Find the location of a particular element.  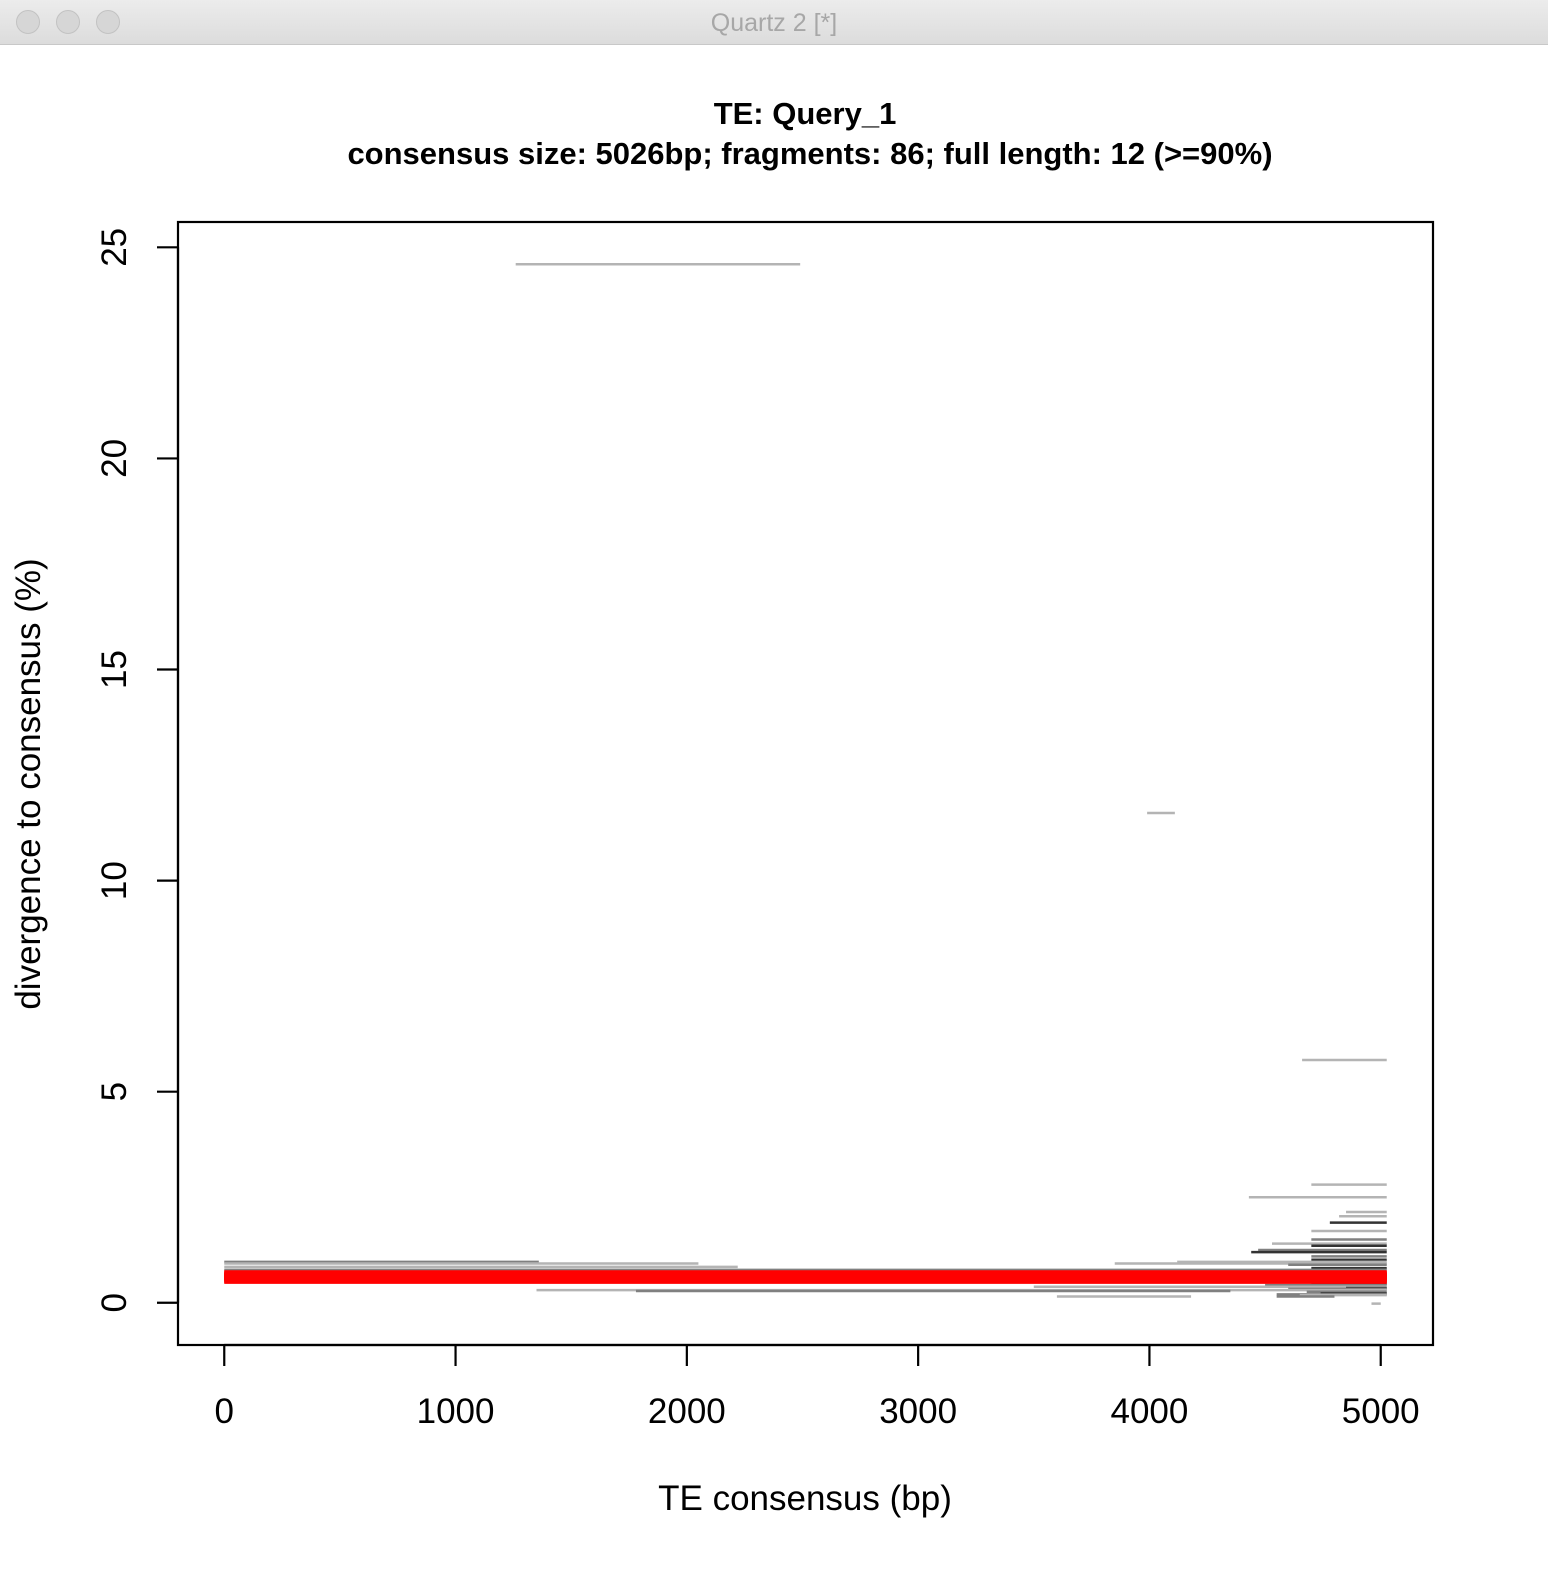

y-tick-label-15: 15 is located at coordinates (114, 669).